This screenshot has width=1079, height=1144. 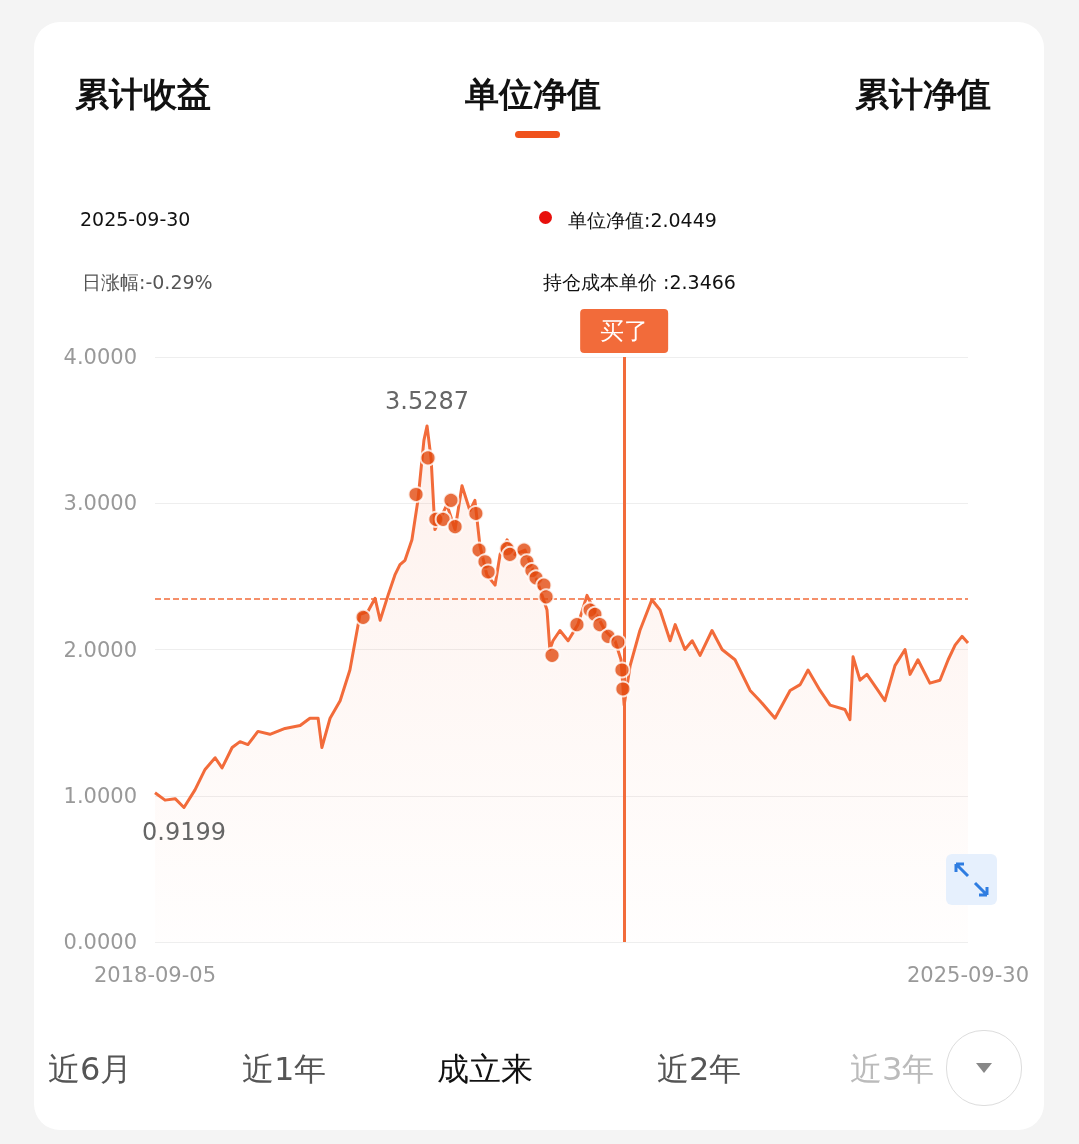 What do you see at coordinates (284, 1069) in the screenshot?
I see `text: 近1年` at bounding box center [284, 1069].